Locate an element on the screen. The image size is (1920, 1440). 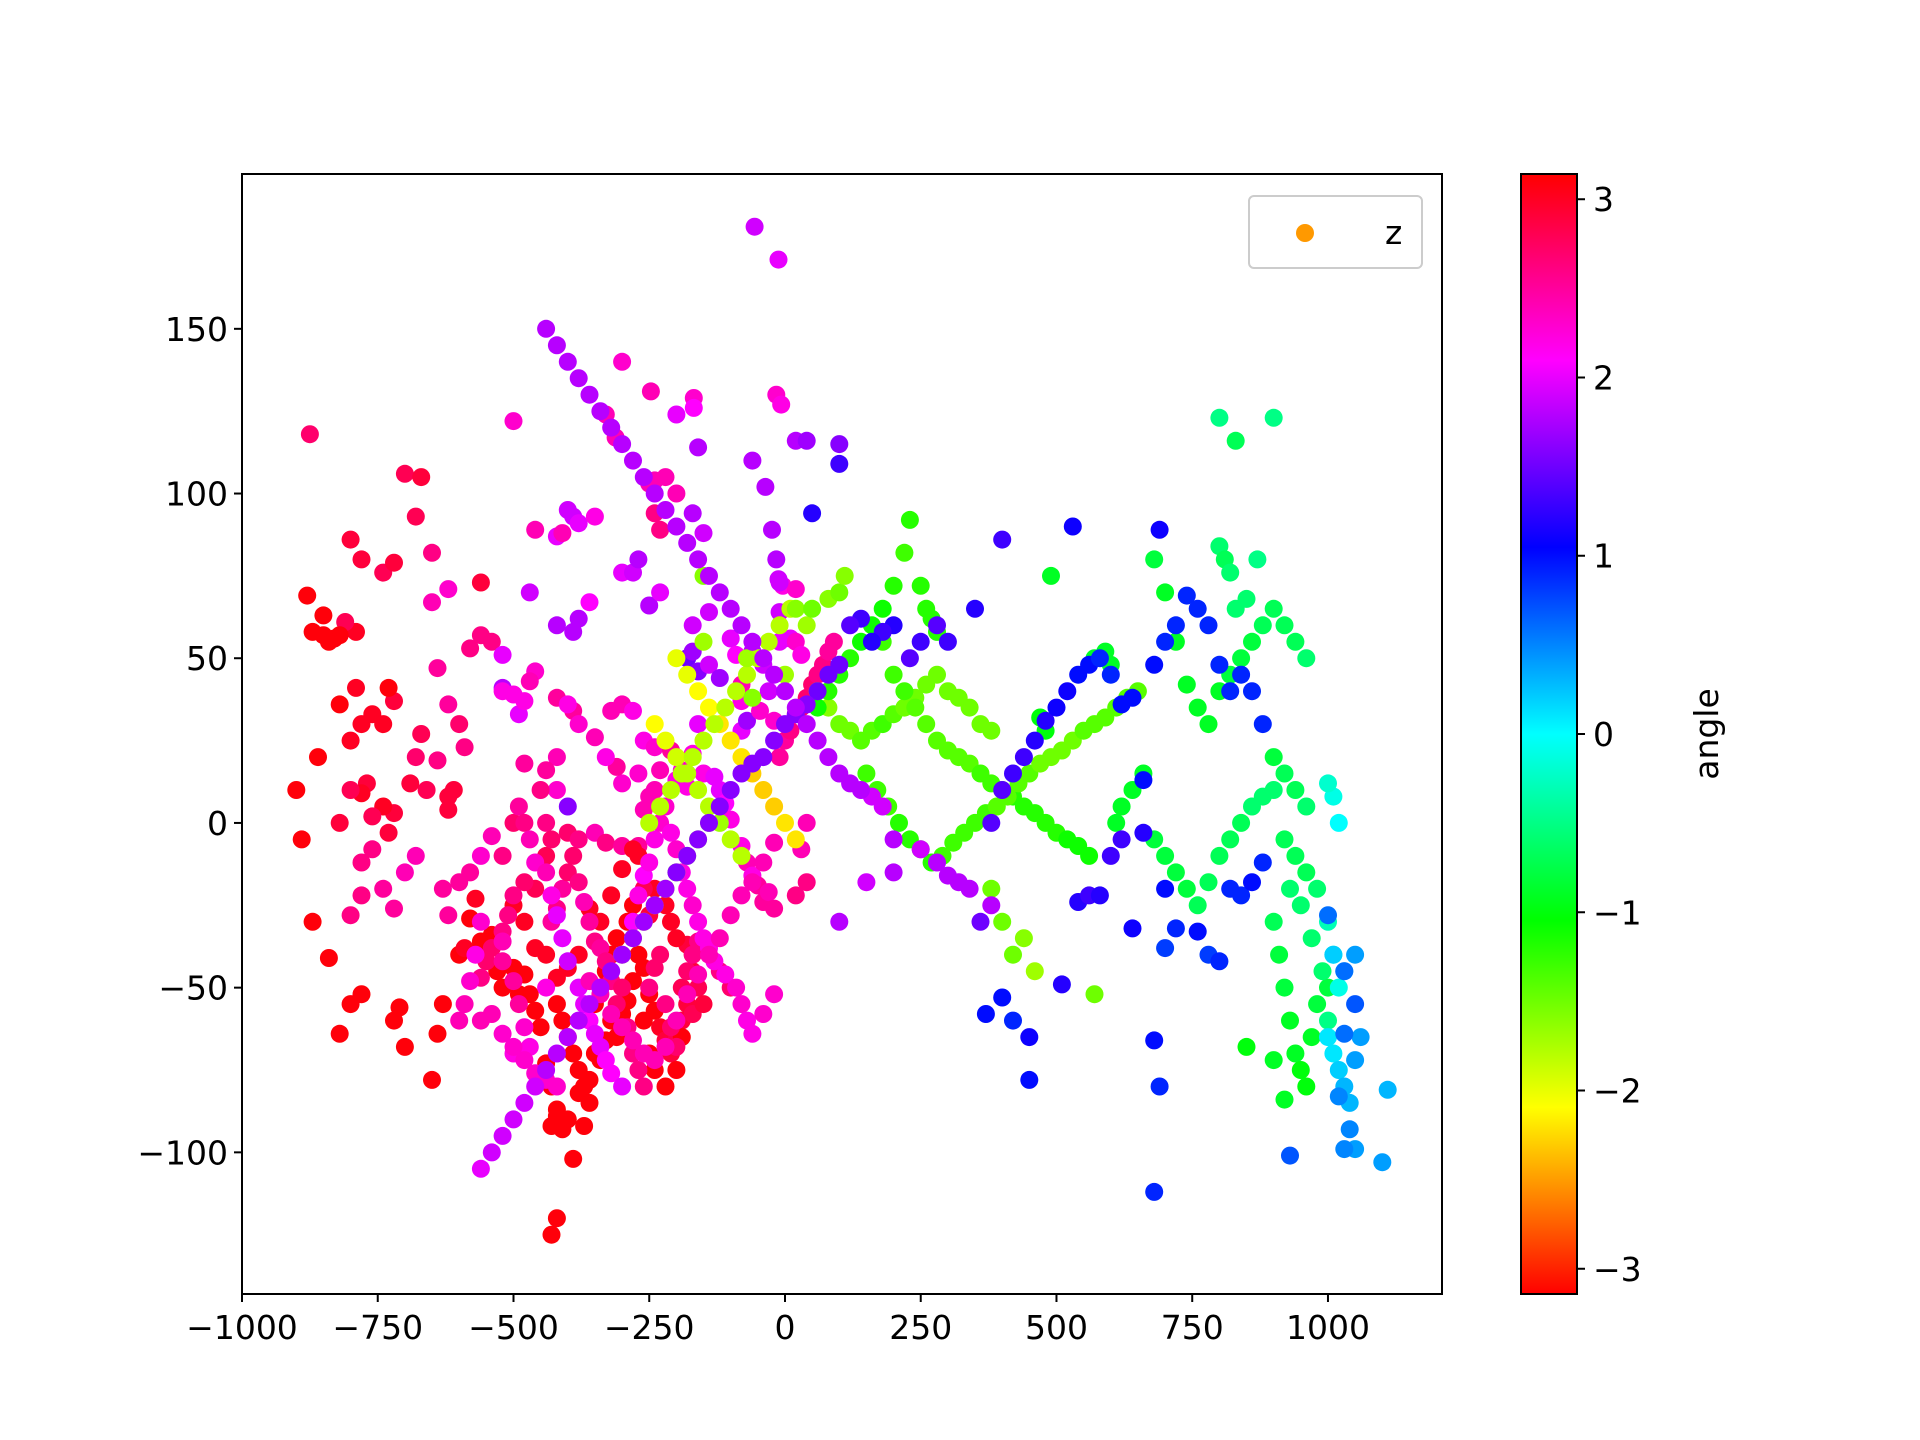
x-tick-label: 500 is located at coordinates (1056, 1327).